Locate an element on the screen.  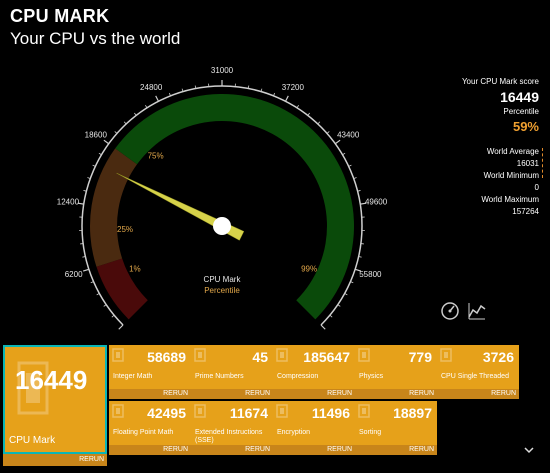
gauge-band-low is located at coordinates (122, 289).